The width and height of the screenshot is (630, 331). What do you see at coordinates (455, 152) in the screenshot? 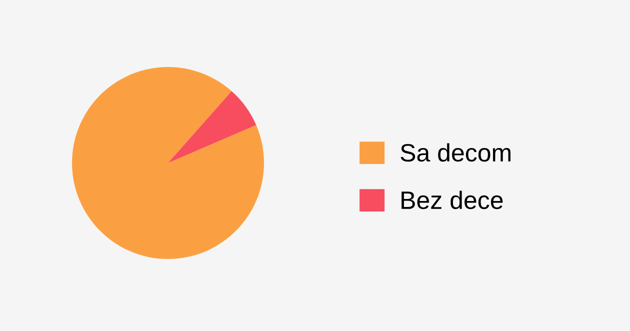
I see `legend-label: Sa decom` at bounding box center [455, 152].